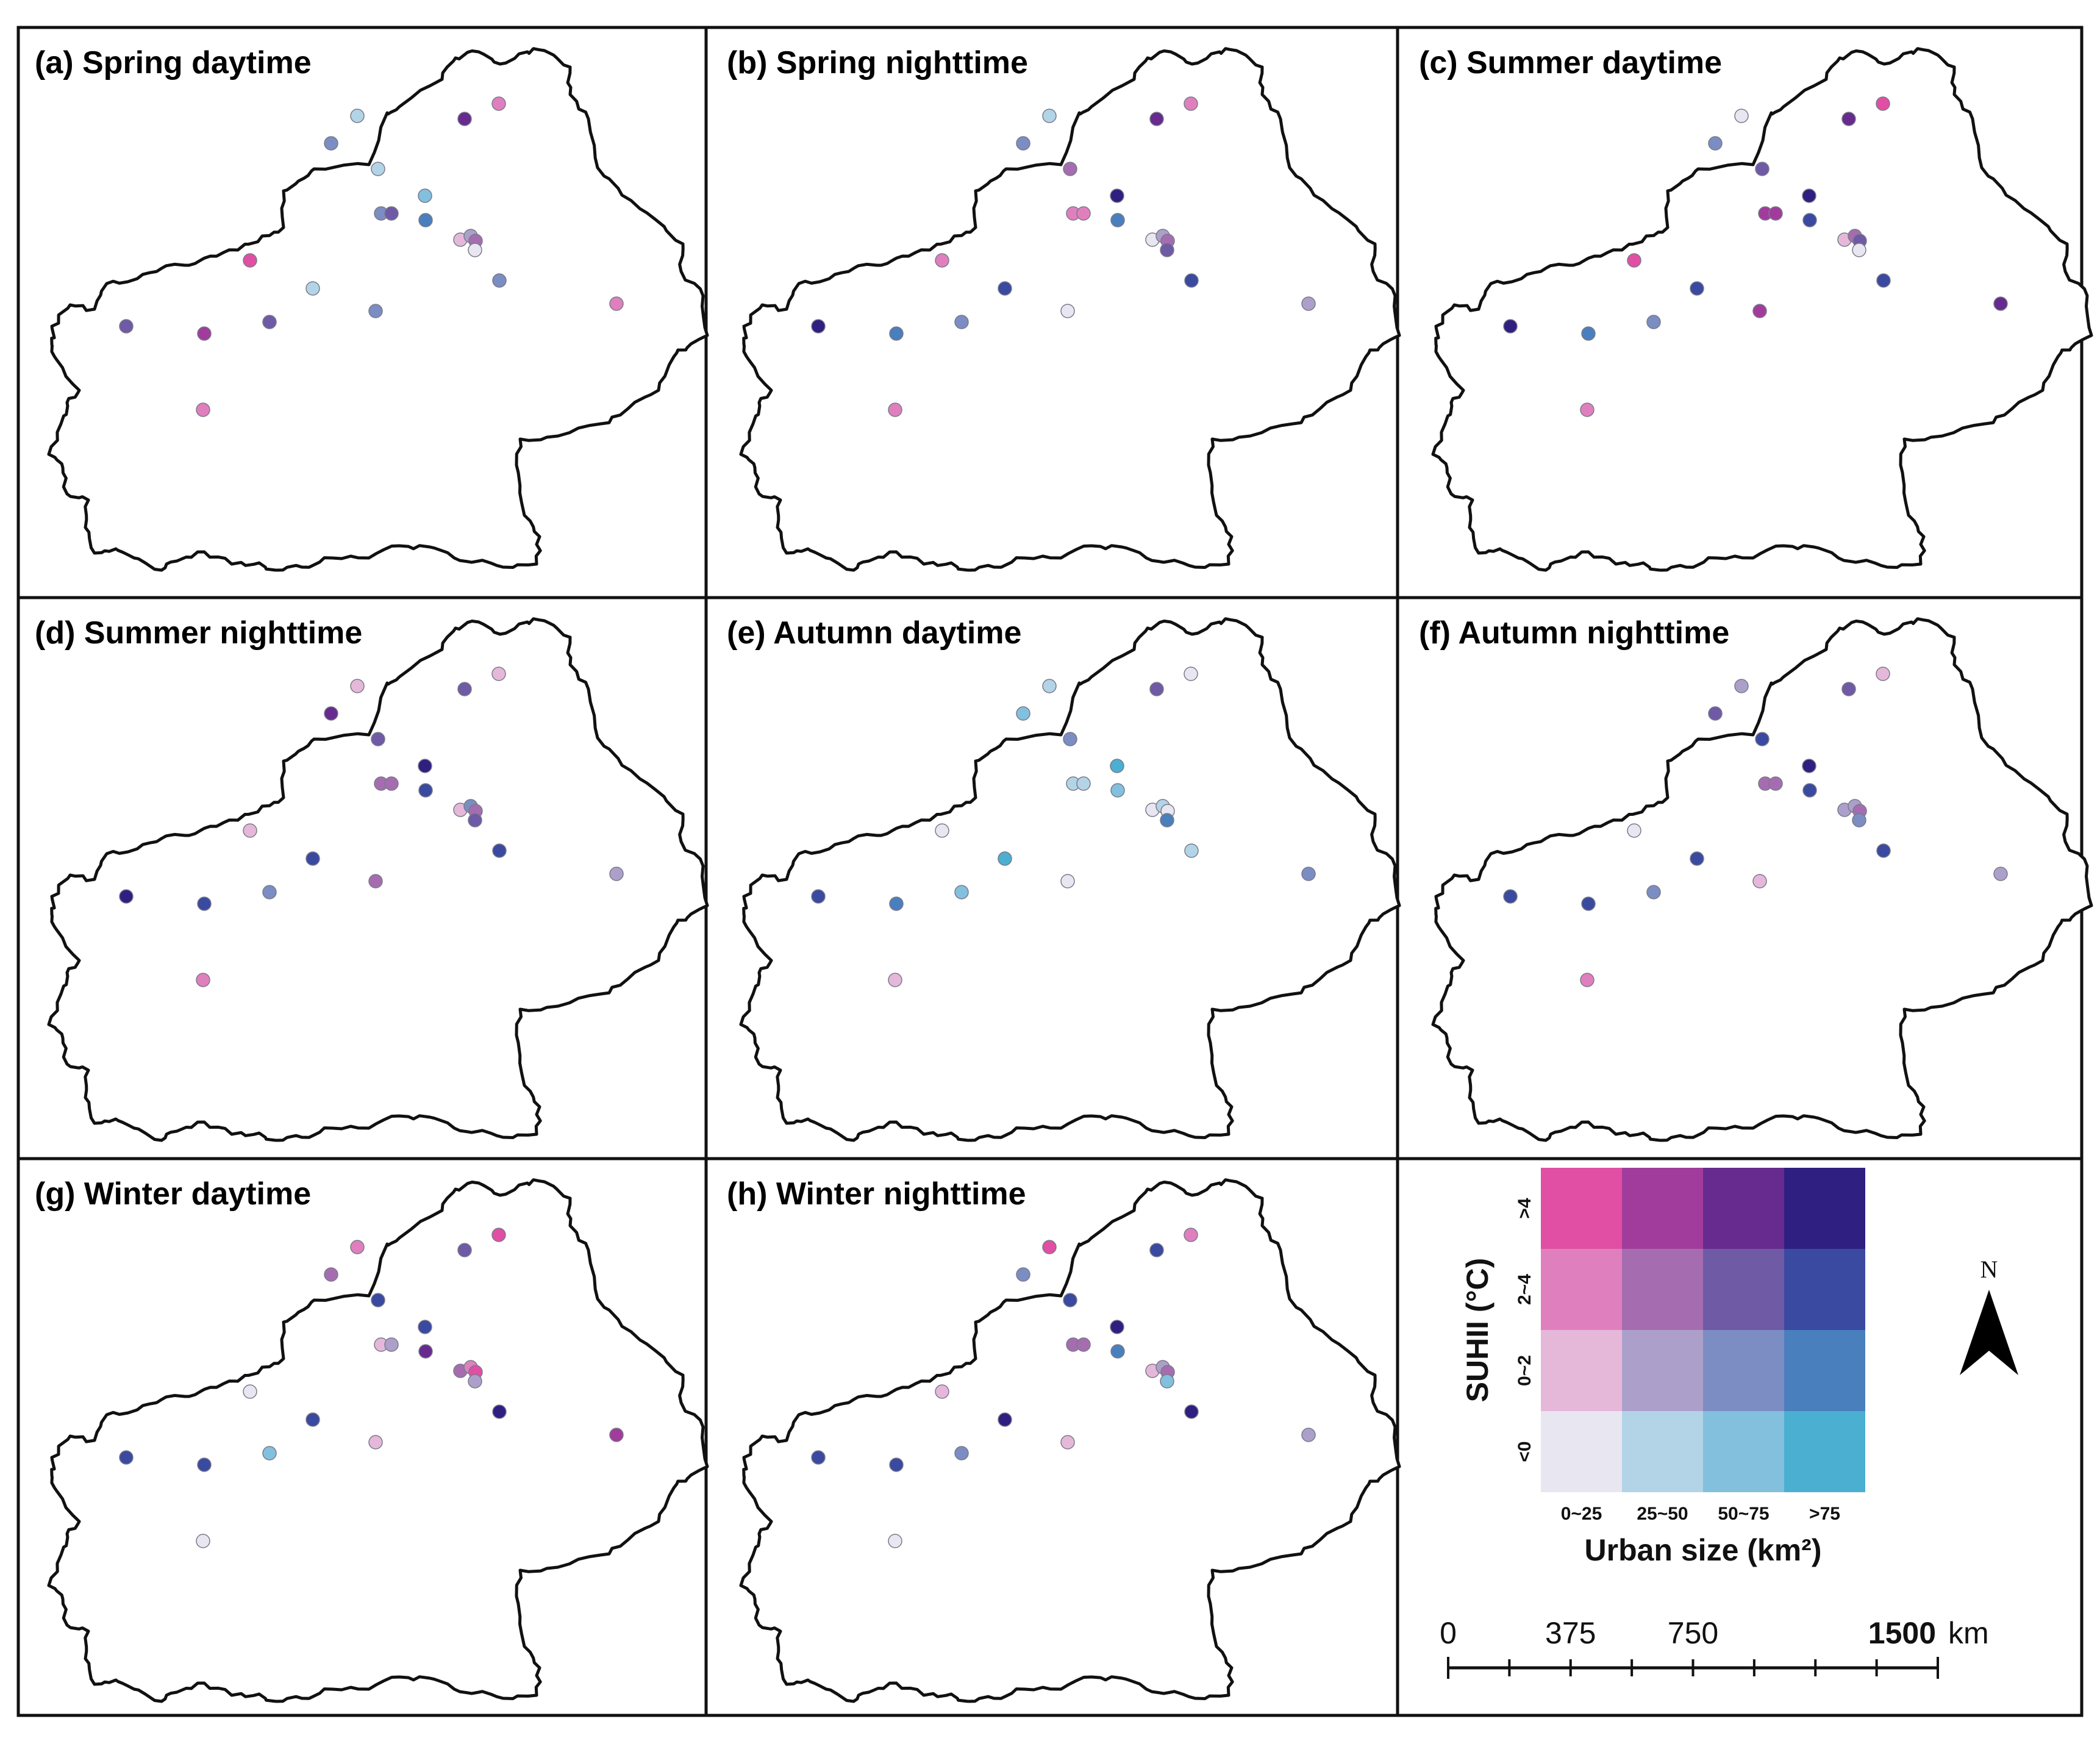 The height and width of the screenshot is (1741, 2100). What do you see at coordinates (1570, 62) in the screenshot?
I see `panel-title: (c) Summer daytime` at bounding box center [1570, 62].